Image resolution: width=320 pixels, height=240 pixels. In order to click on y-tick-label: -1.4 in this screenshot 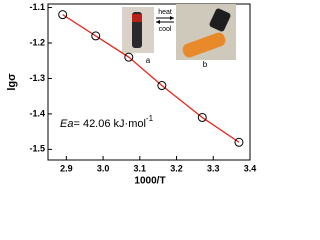, I will do `click(37, 113)`.